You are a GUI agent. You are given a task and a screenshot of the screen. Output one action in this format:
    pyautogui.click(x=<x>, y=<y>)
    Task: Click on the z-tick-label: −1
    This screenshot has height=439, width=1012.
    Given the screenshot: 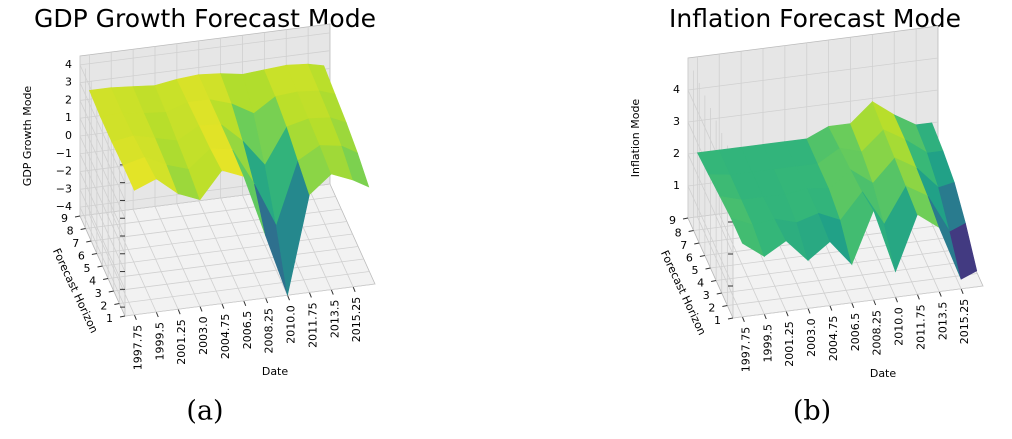 What is the action you would take?
    pyautogui.click(x=64, y=153)
    